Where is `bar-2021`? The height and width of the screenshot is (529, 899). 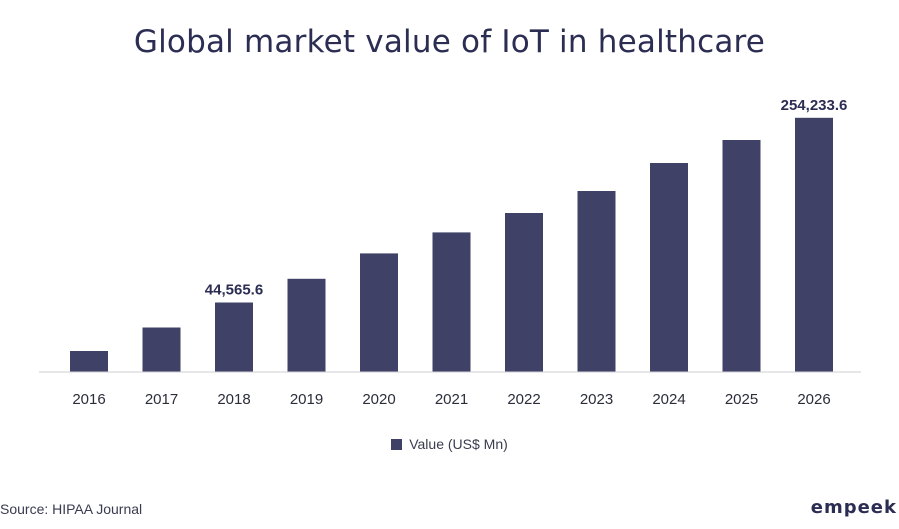 bar-2021 is located at coordinates (451, 302).